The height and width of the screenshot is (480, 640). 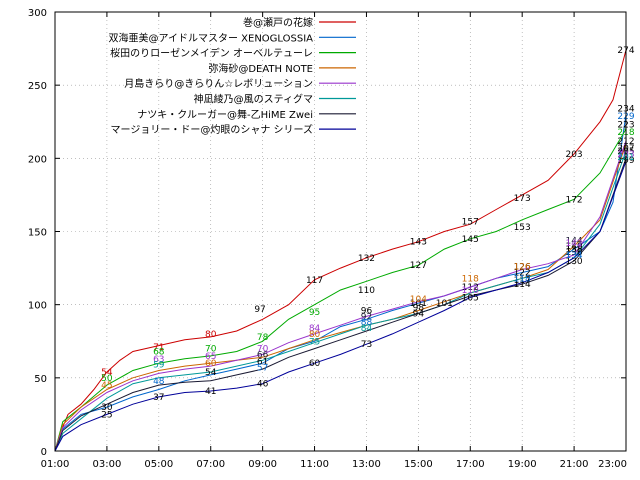 I want to click on legend-label: 弥海砂@DEATH NOTE, so click(x=260, y=68).